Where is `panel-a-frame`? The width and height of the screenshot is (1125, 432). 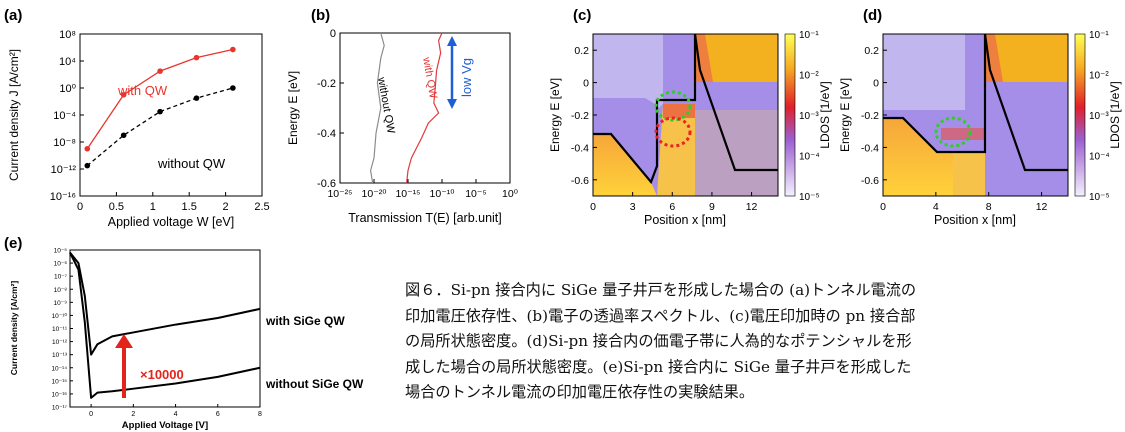 panel-a-frame is located at coordinates (171, 115).